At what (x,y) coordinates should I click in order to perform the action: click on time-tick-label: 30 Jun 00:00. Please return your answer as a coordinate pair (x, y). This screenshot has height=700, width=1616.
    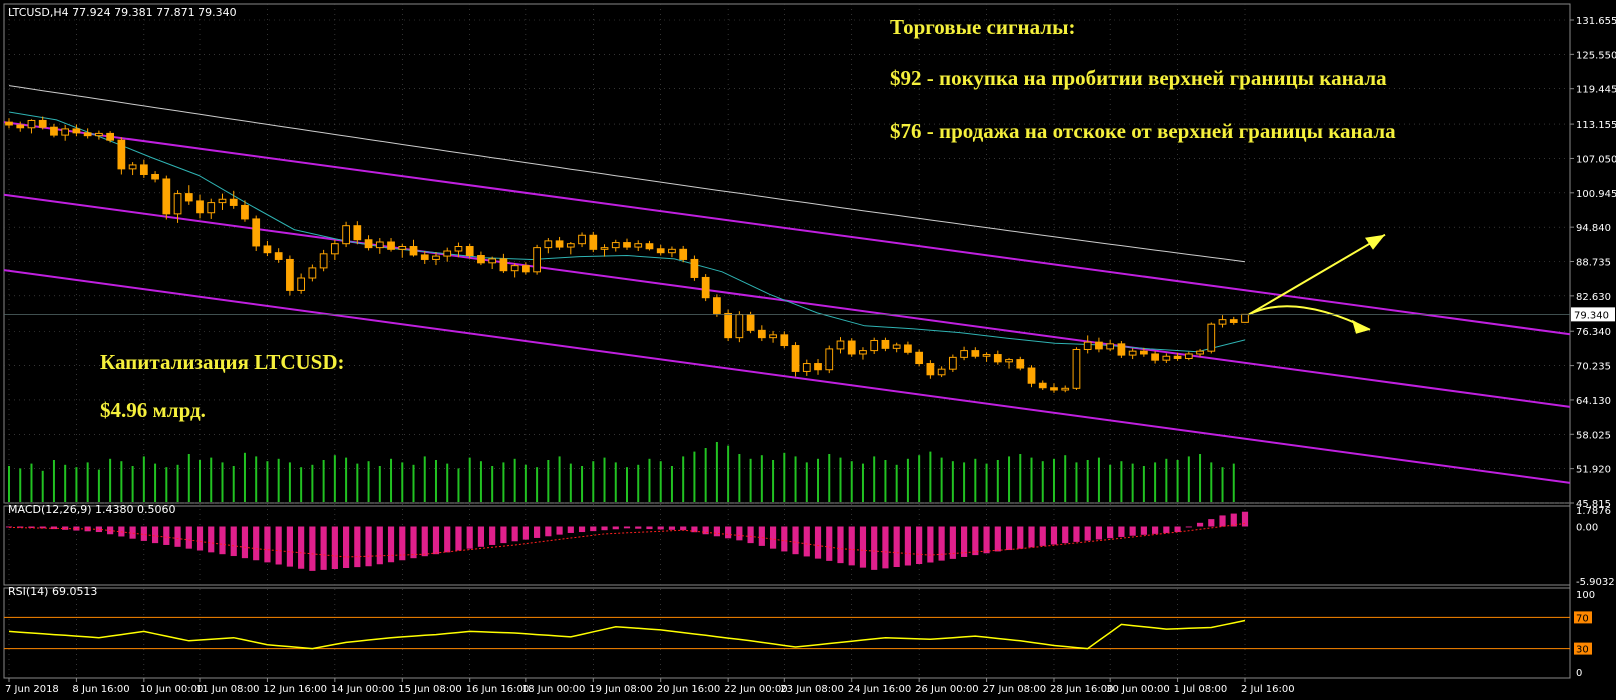
    Looking at the image, I should click on (1138, 689).